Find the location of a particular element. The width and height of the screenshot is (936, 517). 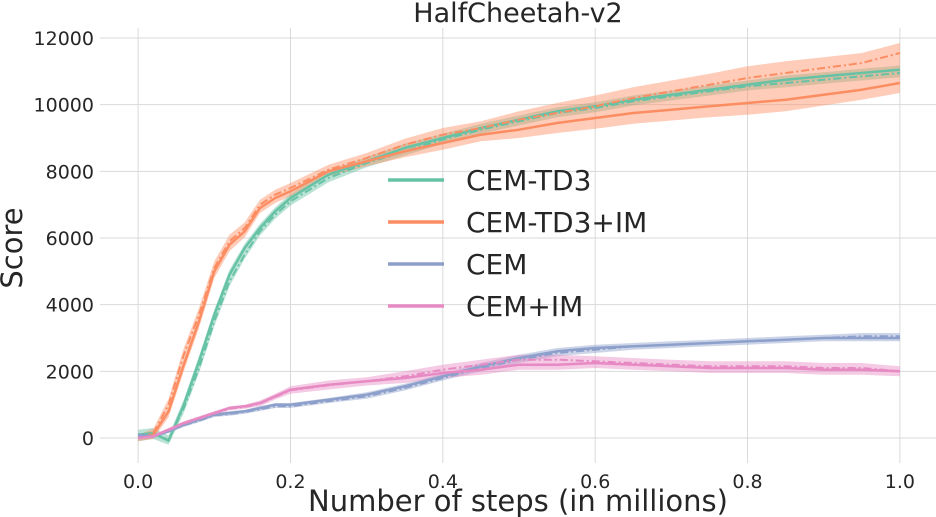

legend-label-cem-td3-plus-im: CEM-TD3+IM is located at coordinates (556, 222).